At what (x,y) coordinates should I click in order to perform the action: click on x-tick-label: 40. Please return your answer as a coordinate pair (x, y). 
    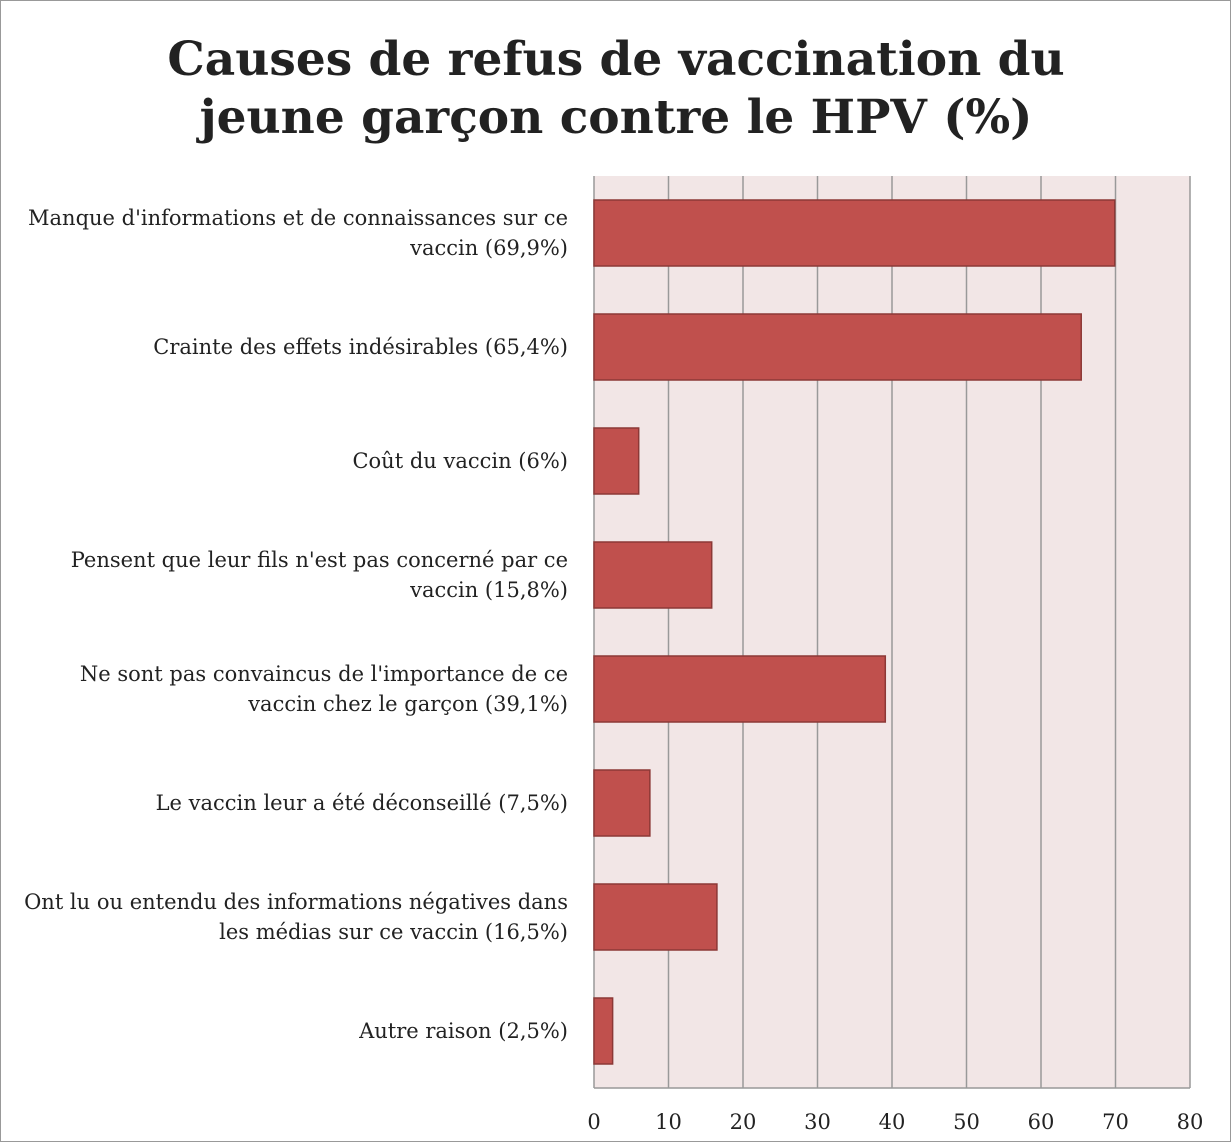
    Looking at the image, I should click on (892, 1122).